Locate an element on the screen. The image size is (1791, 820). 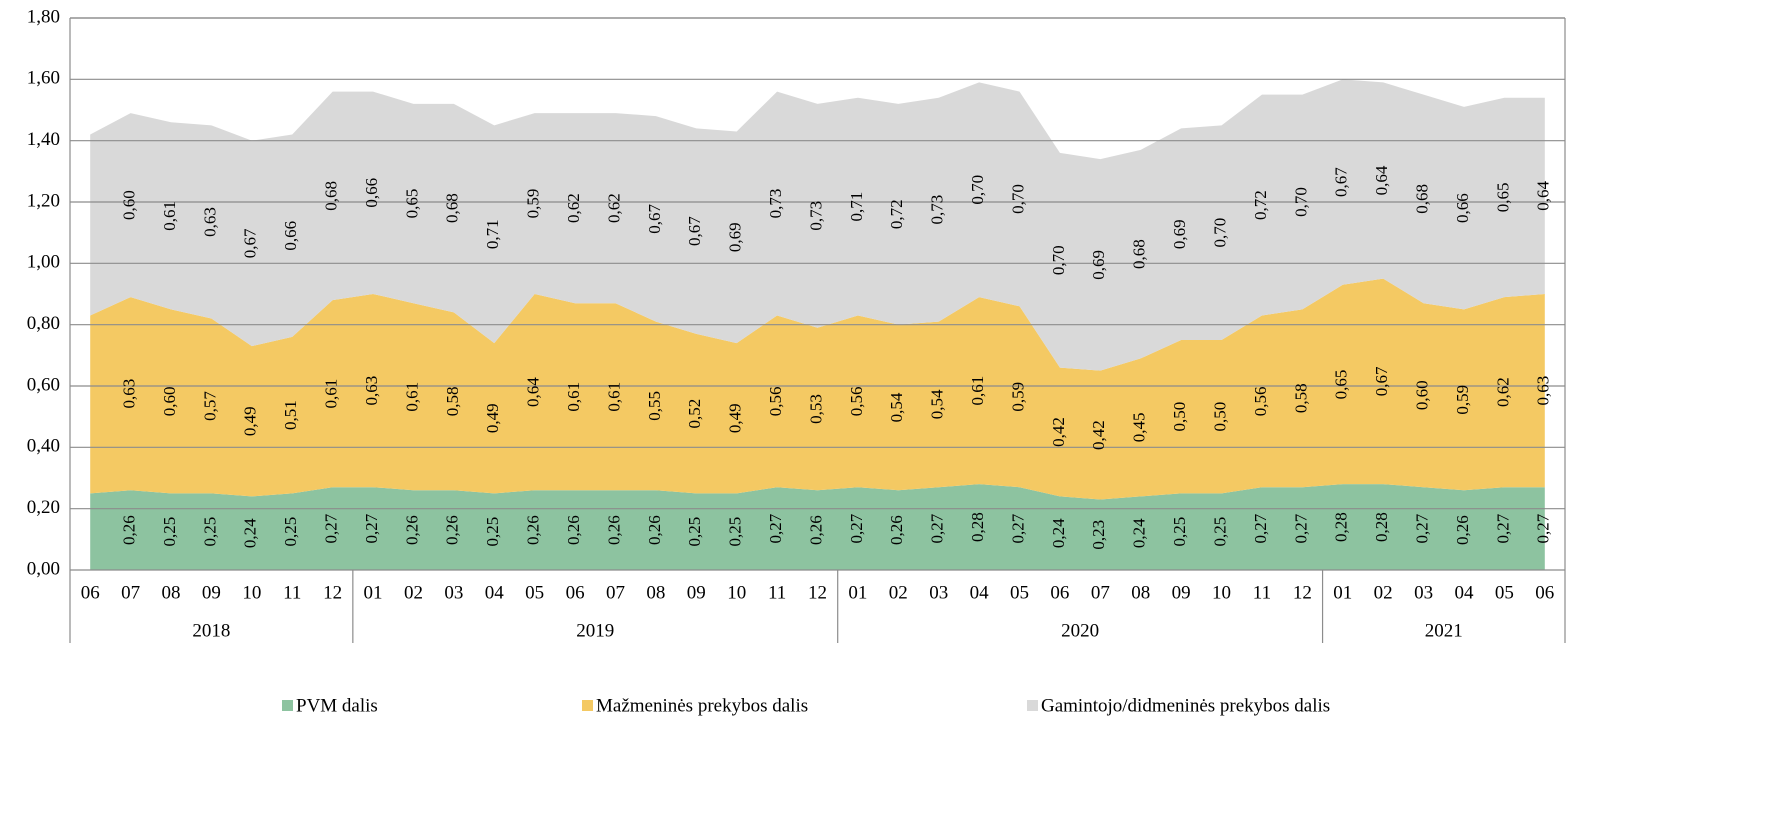
data-label: 0,52 is located at coordinates (694, 414).